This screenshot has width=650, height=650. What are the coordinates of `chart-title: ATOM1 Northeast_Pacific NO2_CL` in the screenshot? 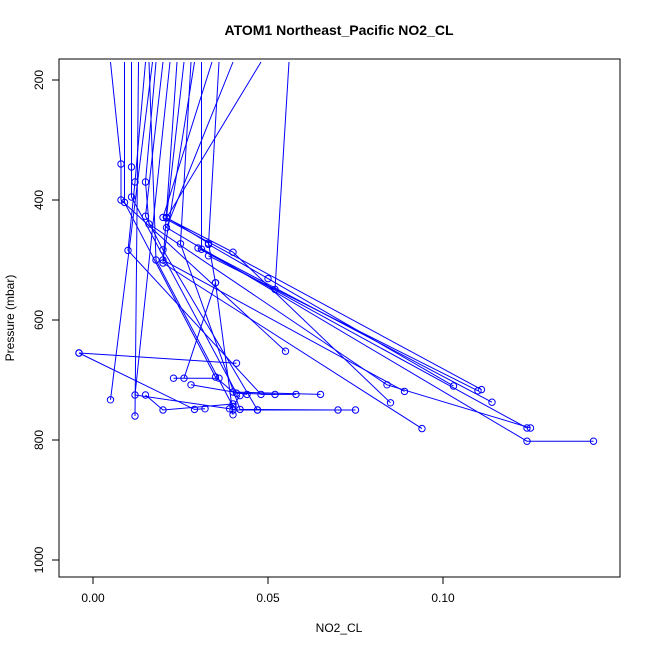 It's located at (339, 30).